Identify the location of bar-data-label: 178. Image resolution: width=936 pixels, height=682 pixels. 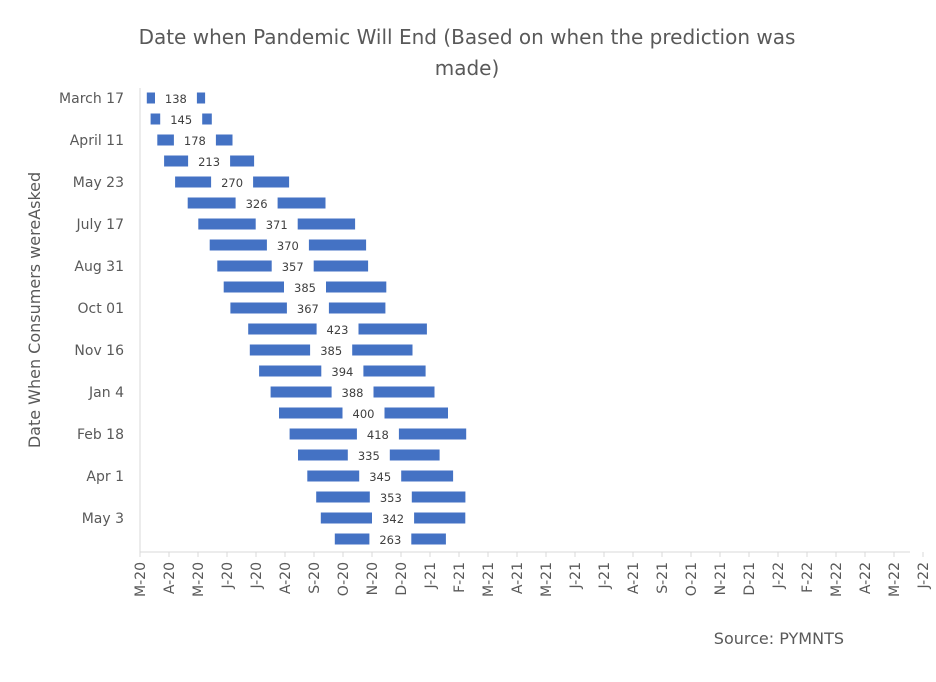
(195, 141).